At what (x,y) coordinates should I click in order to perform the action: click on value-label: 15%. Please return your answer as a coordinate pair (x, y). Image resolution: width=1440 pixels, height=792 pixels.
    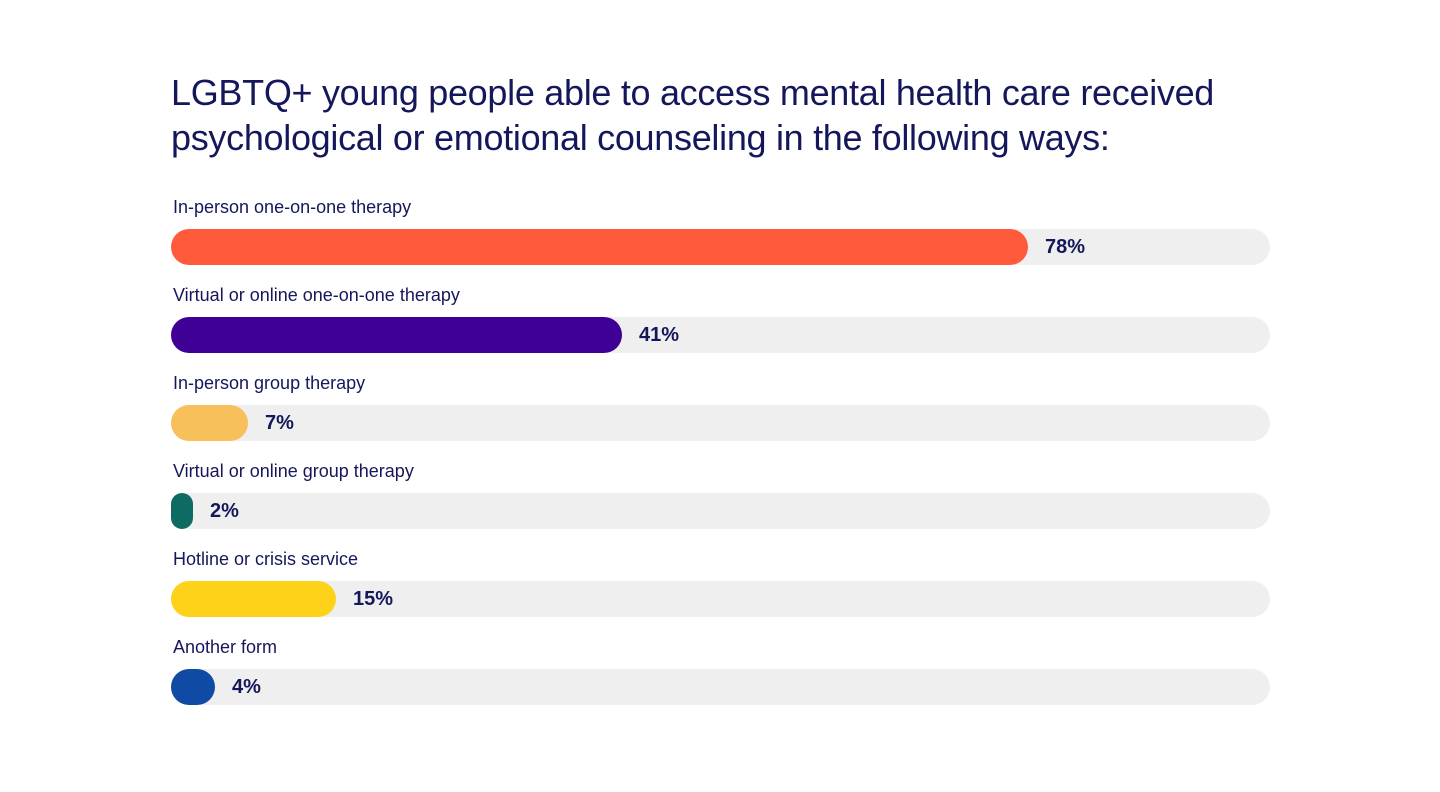
    Looking at the image, I should click on (373, 599).